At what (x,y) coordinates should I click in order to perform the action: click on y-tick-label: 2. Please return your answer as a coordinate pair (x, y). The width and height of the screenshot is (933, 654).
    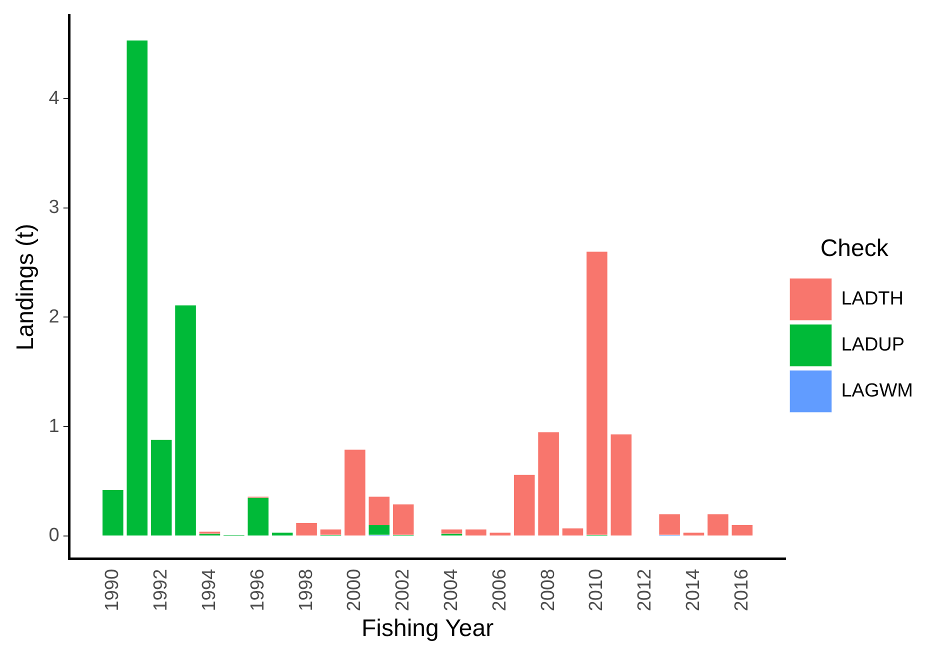
    Looking at the image, I should click on (54, 317).